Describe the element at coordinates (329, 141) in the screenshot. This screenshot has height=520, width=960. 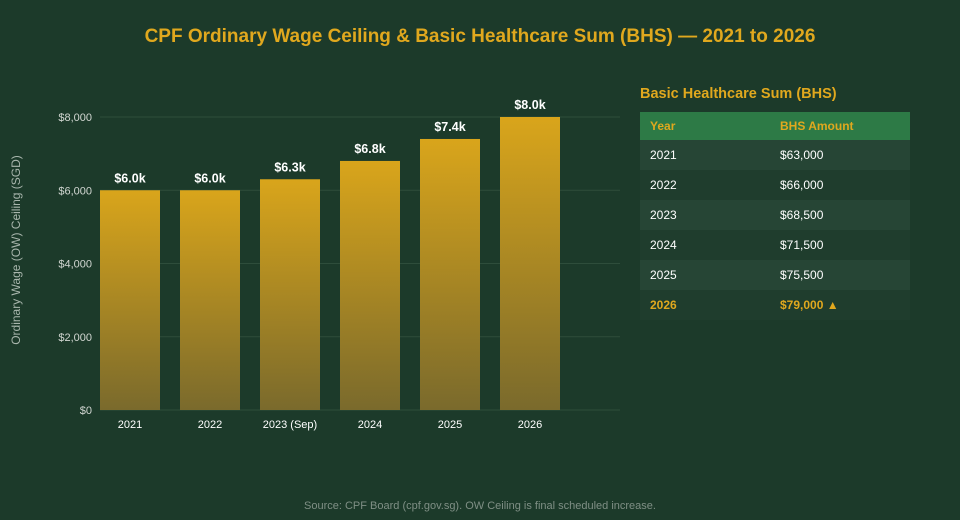
I see `bar-data-labels: $6.0k $6.0k $6.3k $6.8k $7.4k $8.0k` at that location.